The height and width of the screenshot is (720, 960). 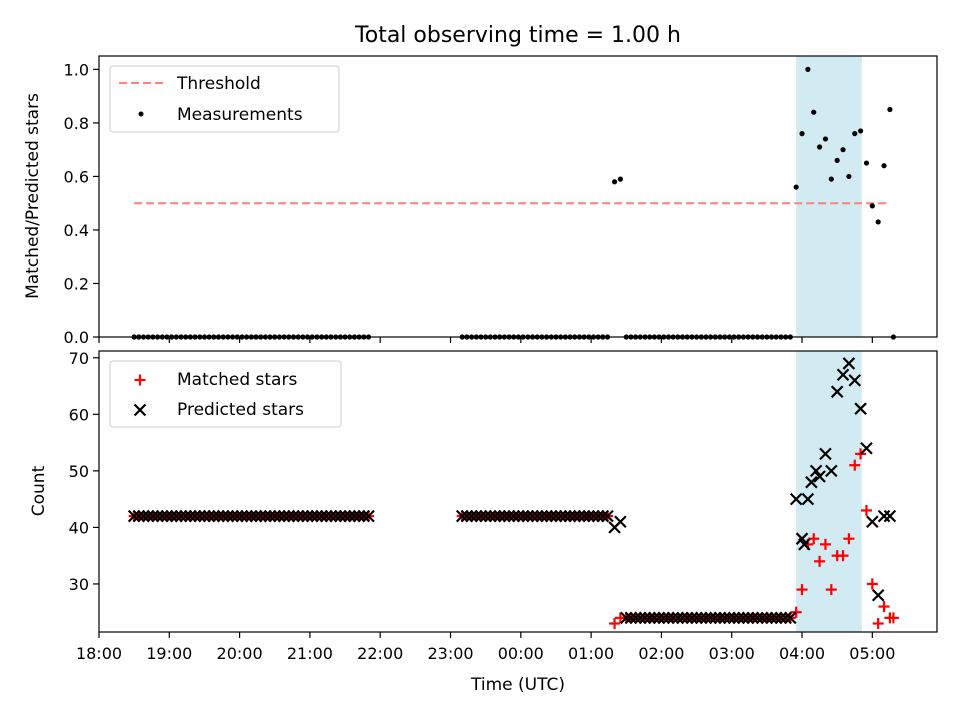 What do you see at coordinates (872, 653) in the screenshot?
I see `x-tick-label: 05:00` at bounding box center [872, 653].